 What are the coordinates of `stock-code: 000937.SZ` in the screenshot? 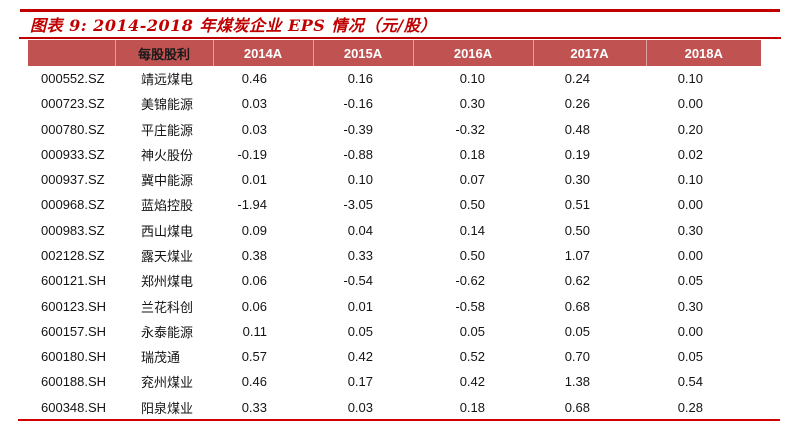 It's located at (73, 180).